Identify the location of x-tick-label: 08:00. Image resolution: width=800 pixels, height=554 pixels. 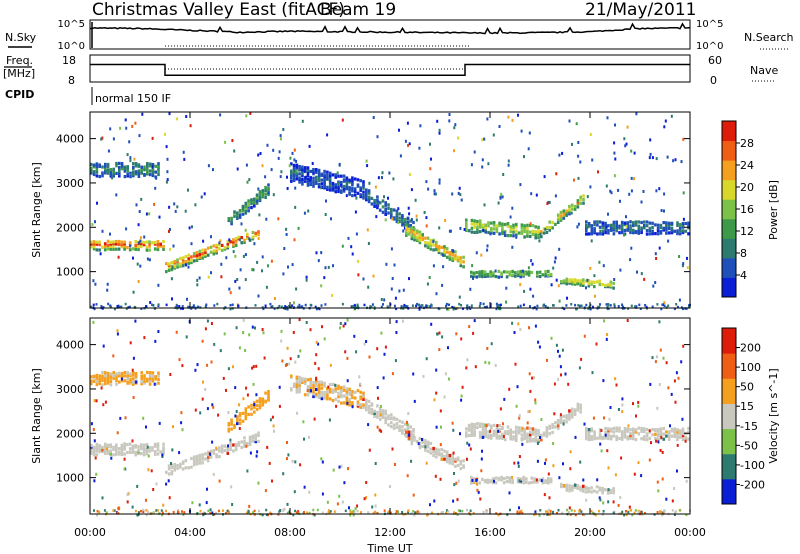
(290, 532).